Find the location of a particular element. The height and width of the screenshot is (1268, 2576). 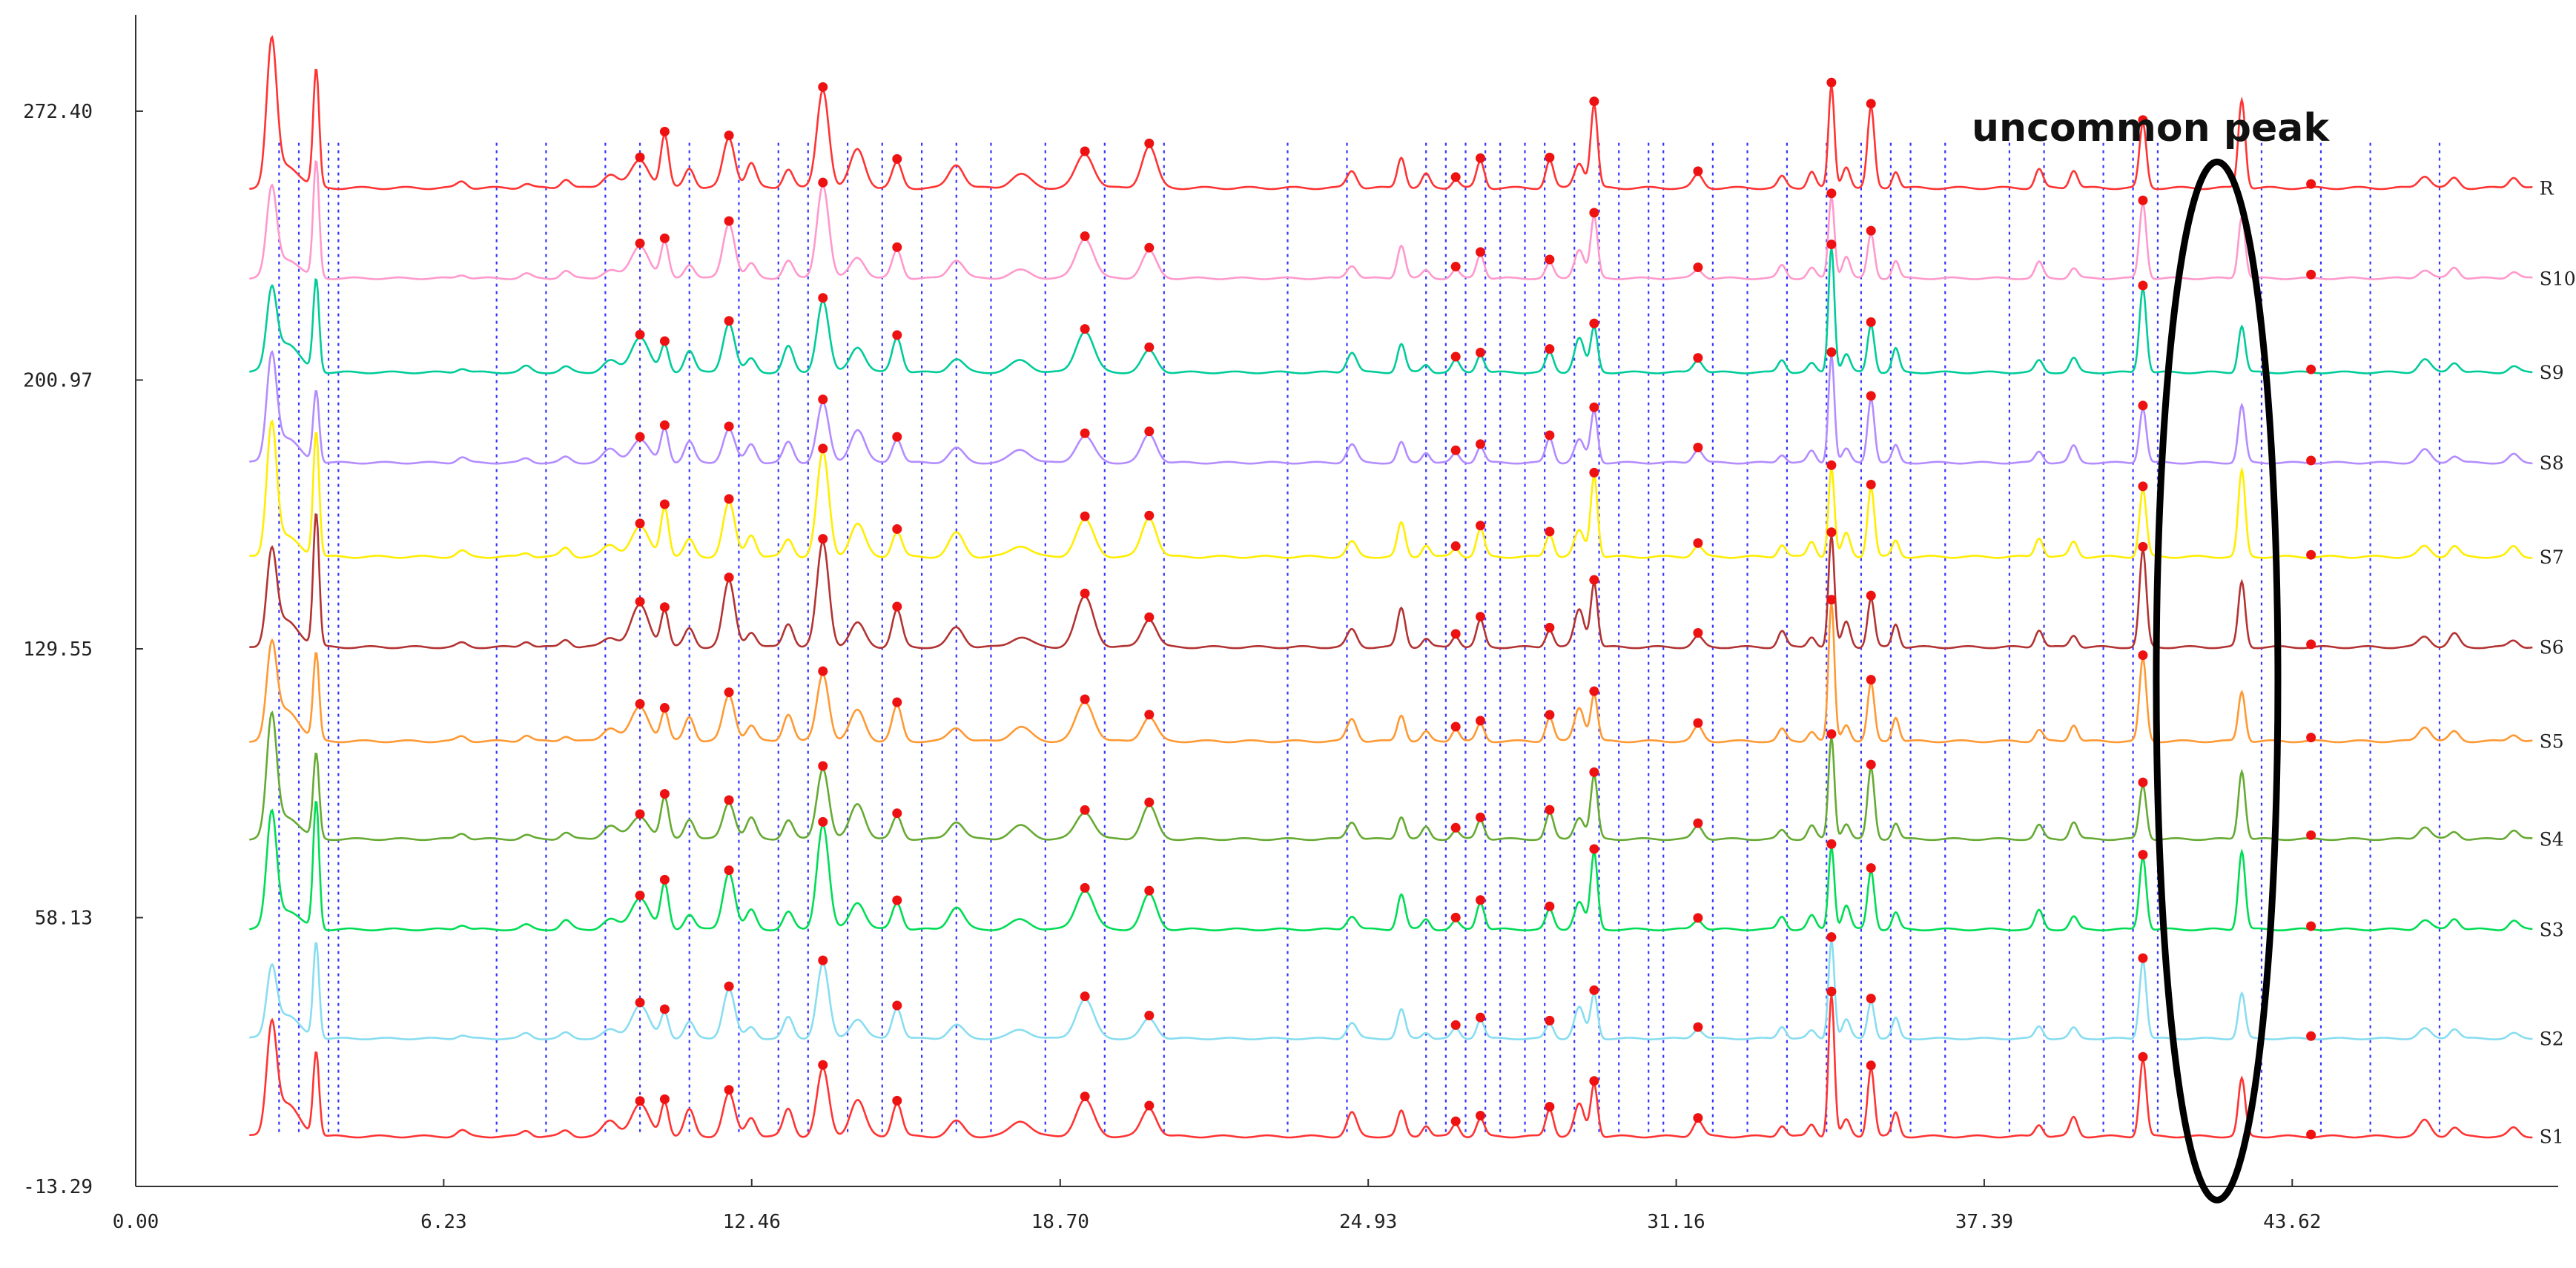

uncommon-peak-ellipse is located at coordinates (2217, 680).